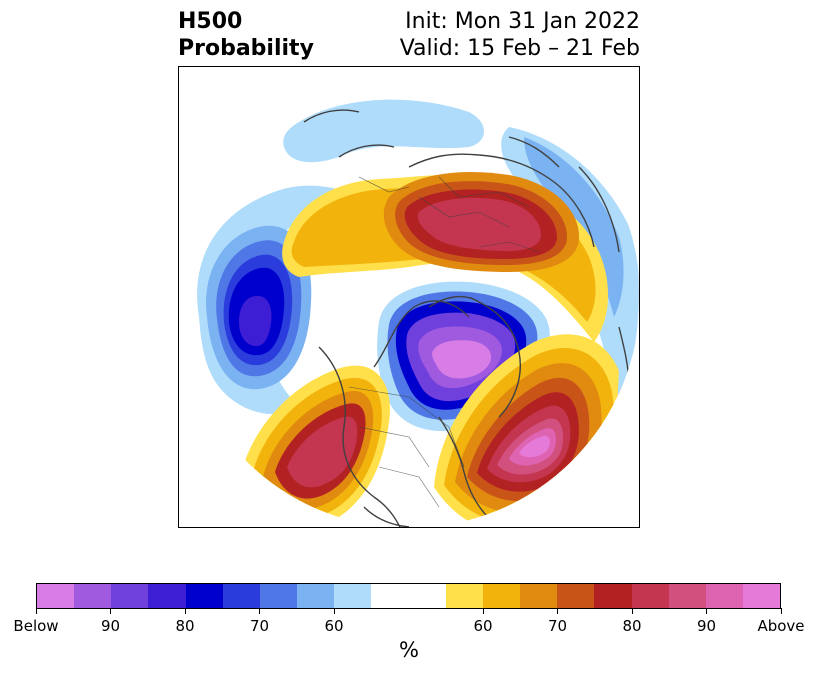 The height and width of the screenshot is (676, 819). What do you see at coordinates (522, 21) in the screenshot?
I see `init-date: Init: Mon 31 Jan 2022` at bounding box center [522, 21].